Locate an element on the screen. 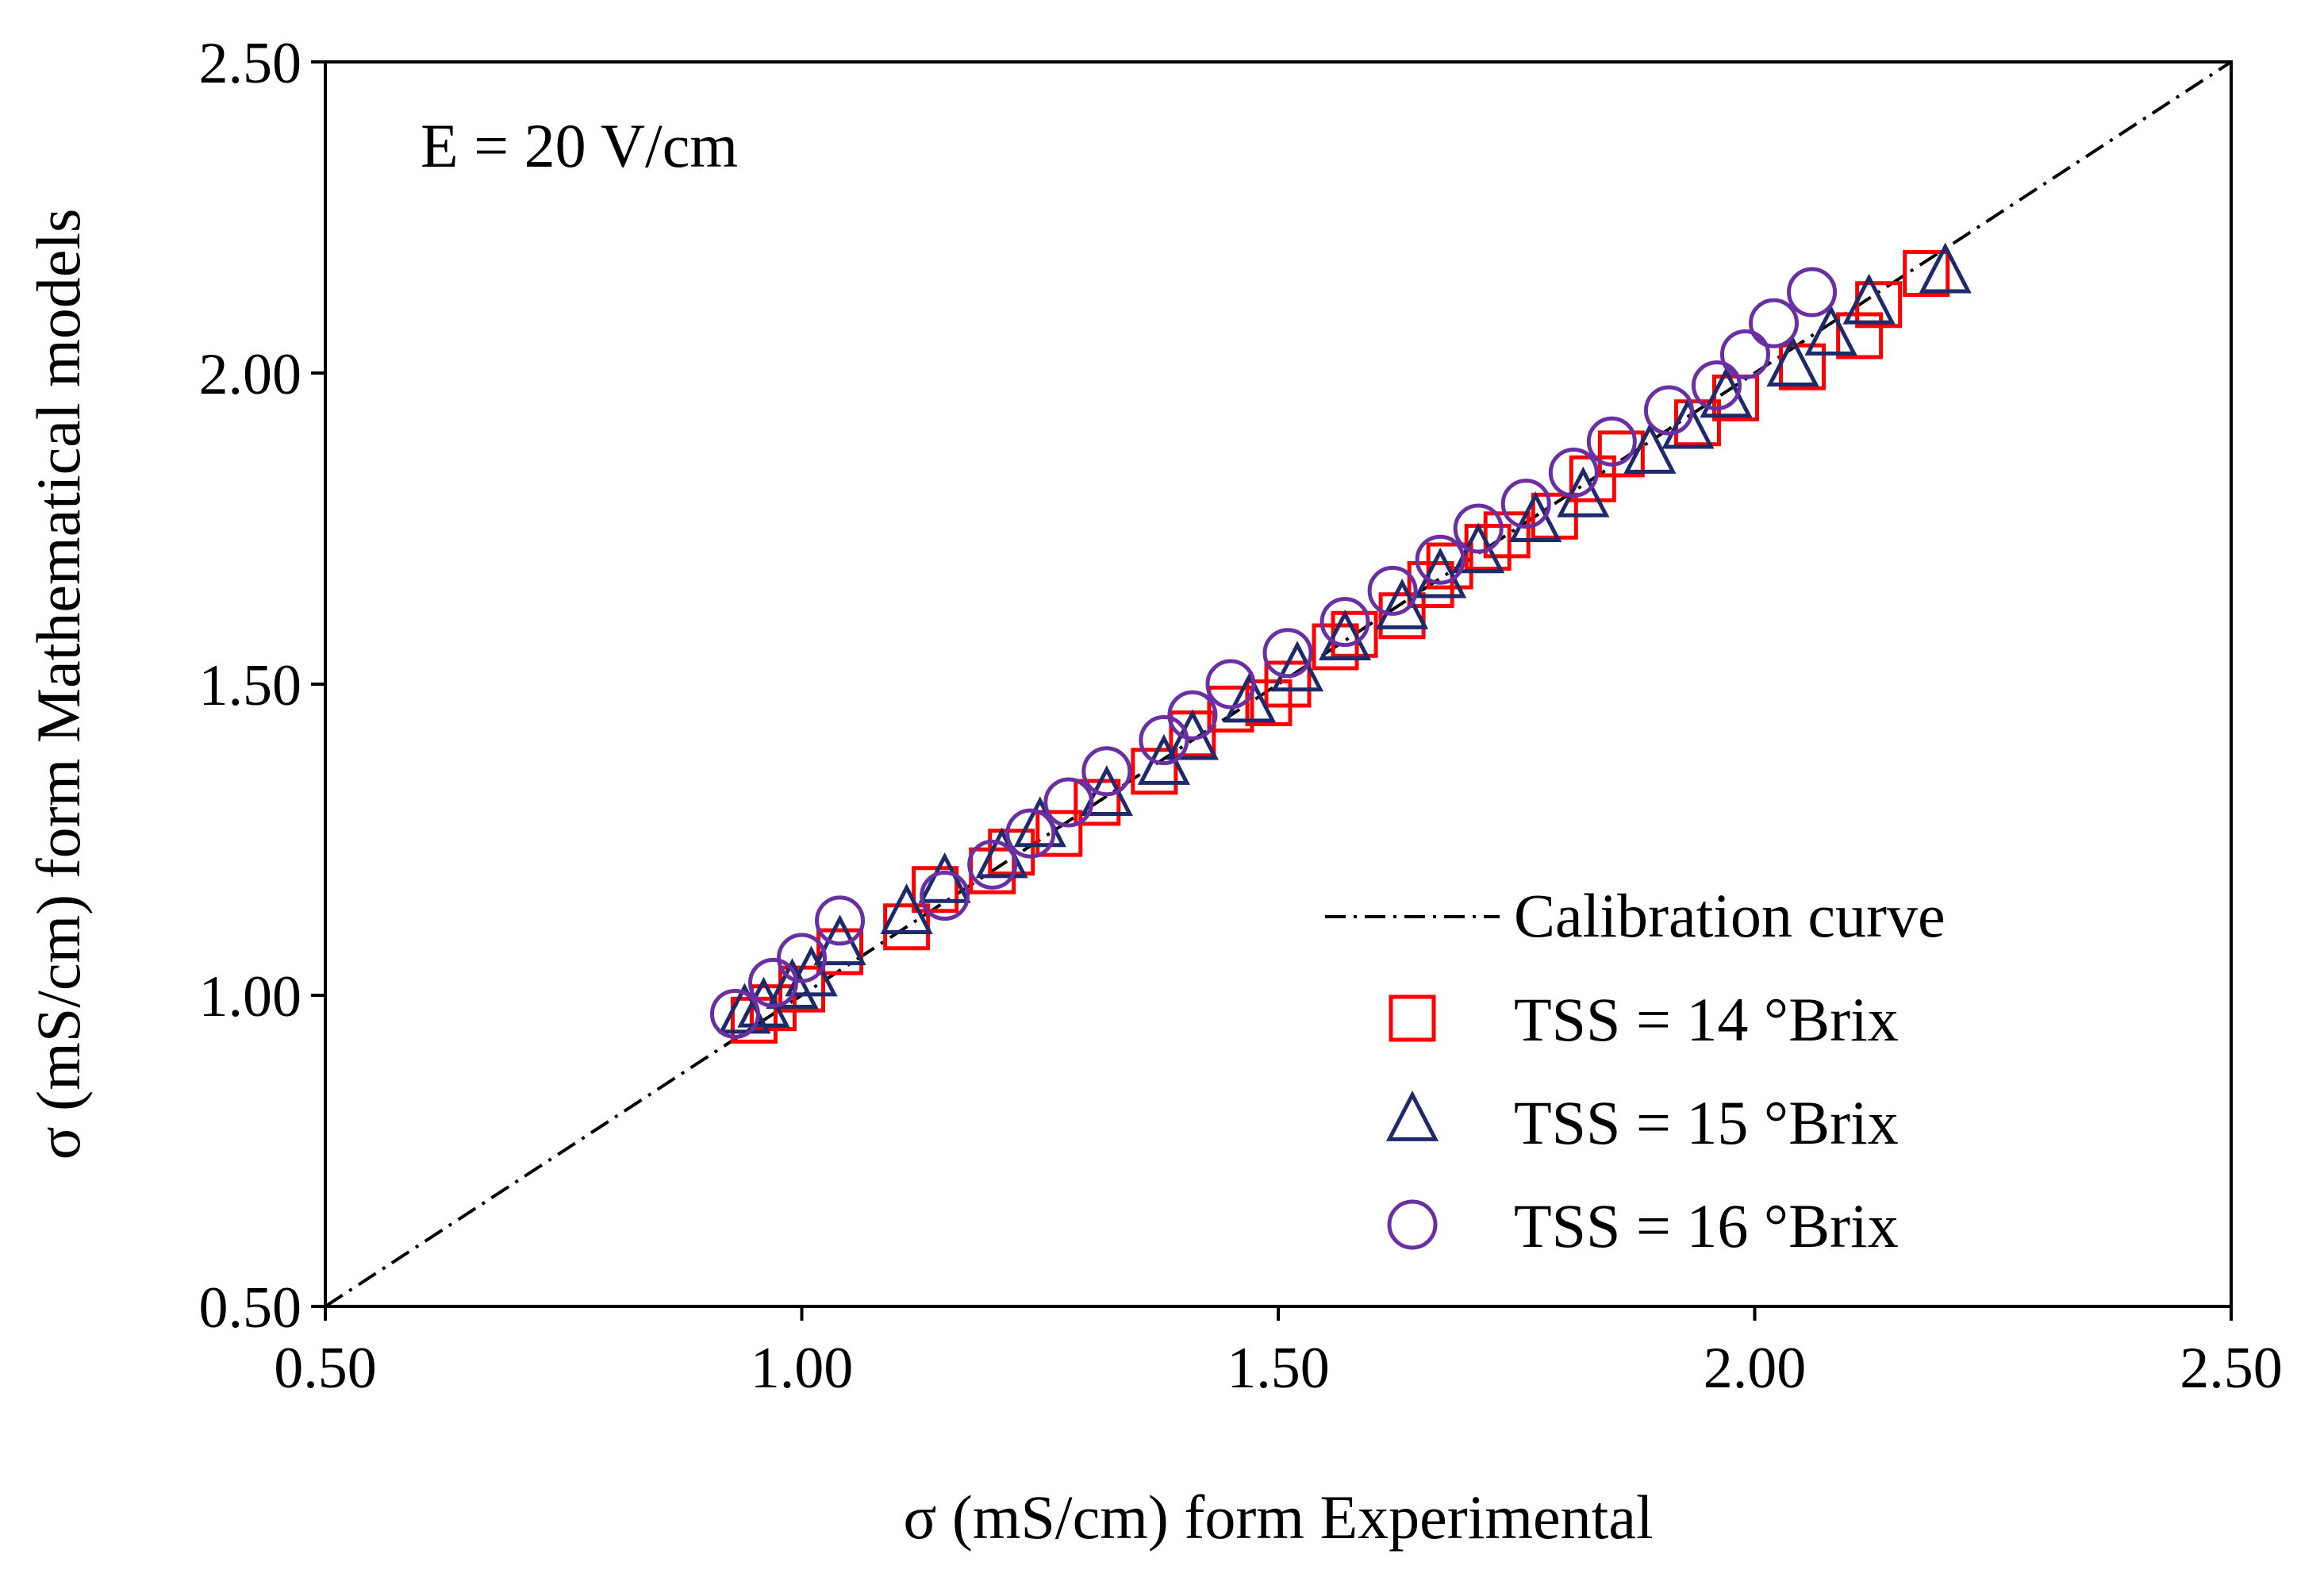 The height and width of the screenshot is (1581, 2324). y-tick-label: 2.50 is located at coordinates (250, 64).